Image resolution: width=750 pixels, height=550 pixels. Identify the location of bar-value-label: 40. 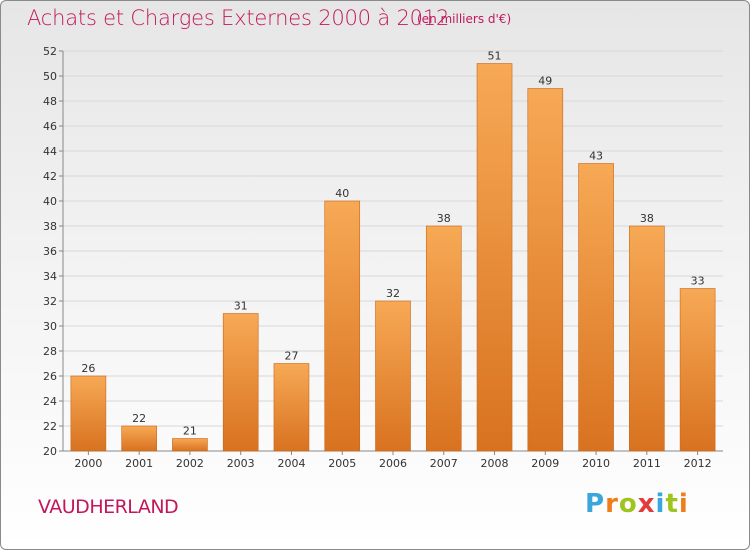
(342, 193).